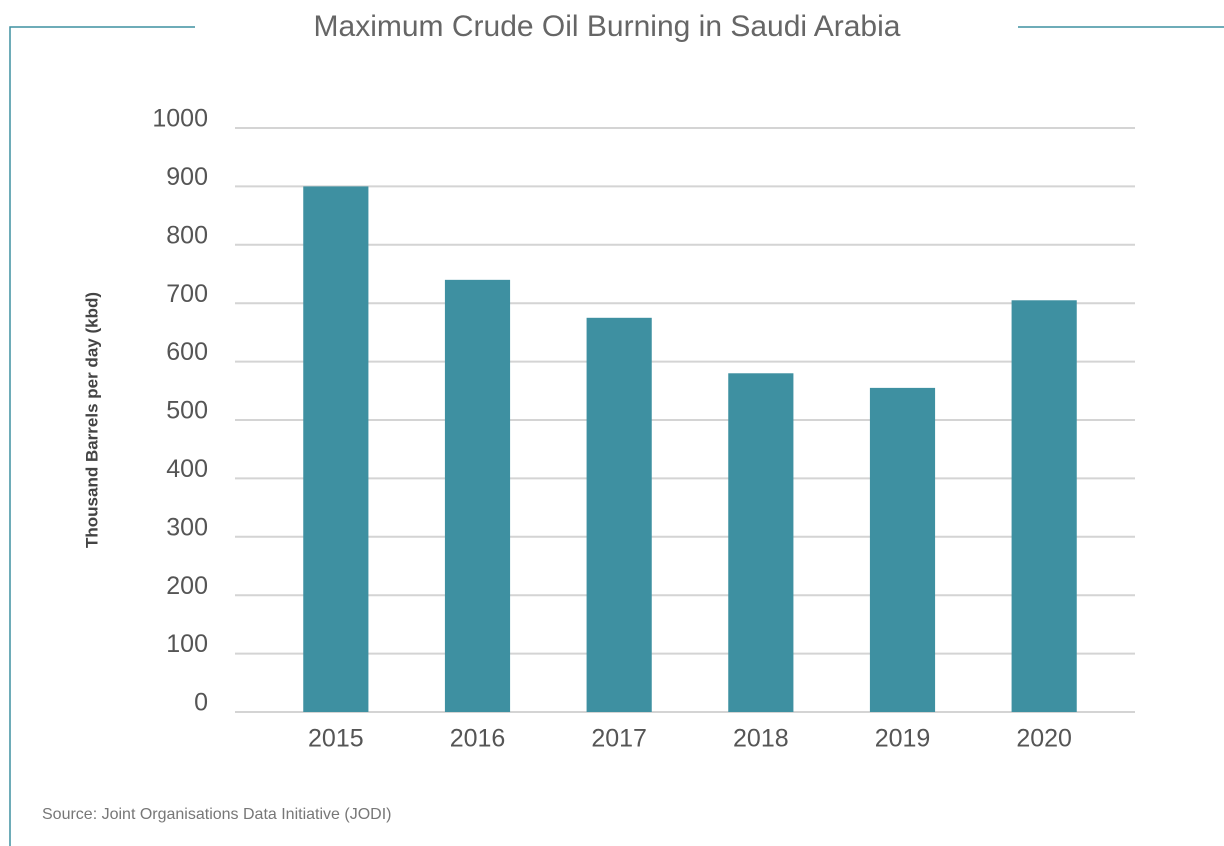  What do you see at coordinates (201, 703) in the screenshot?
I see `y-tick-label: 0` at bounding box center [201, 703].